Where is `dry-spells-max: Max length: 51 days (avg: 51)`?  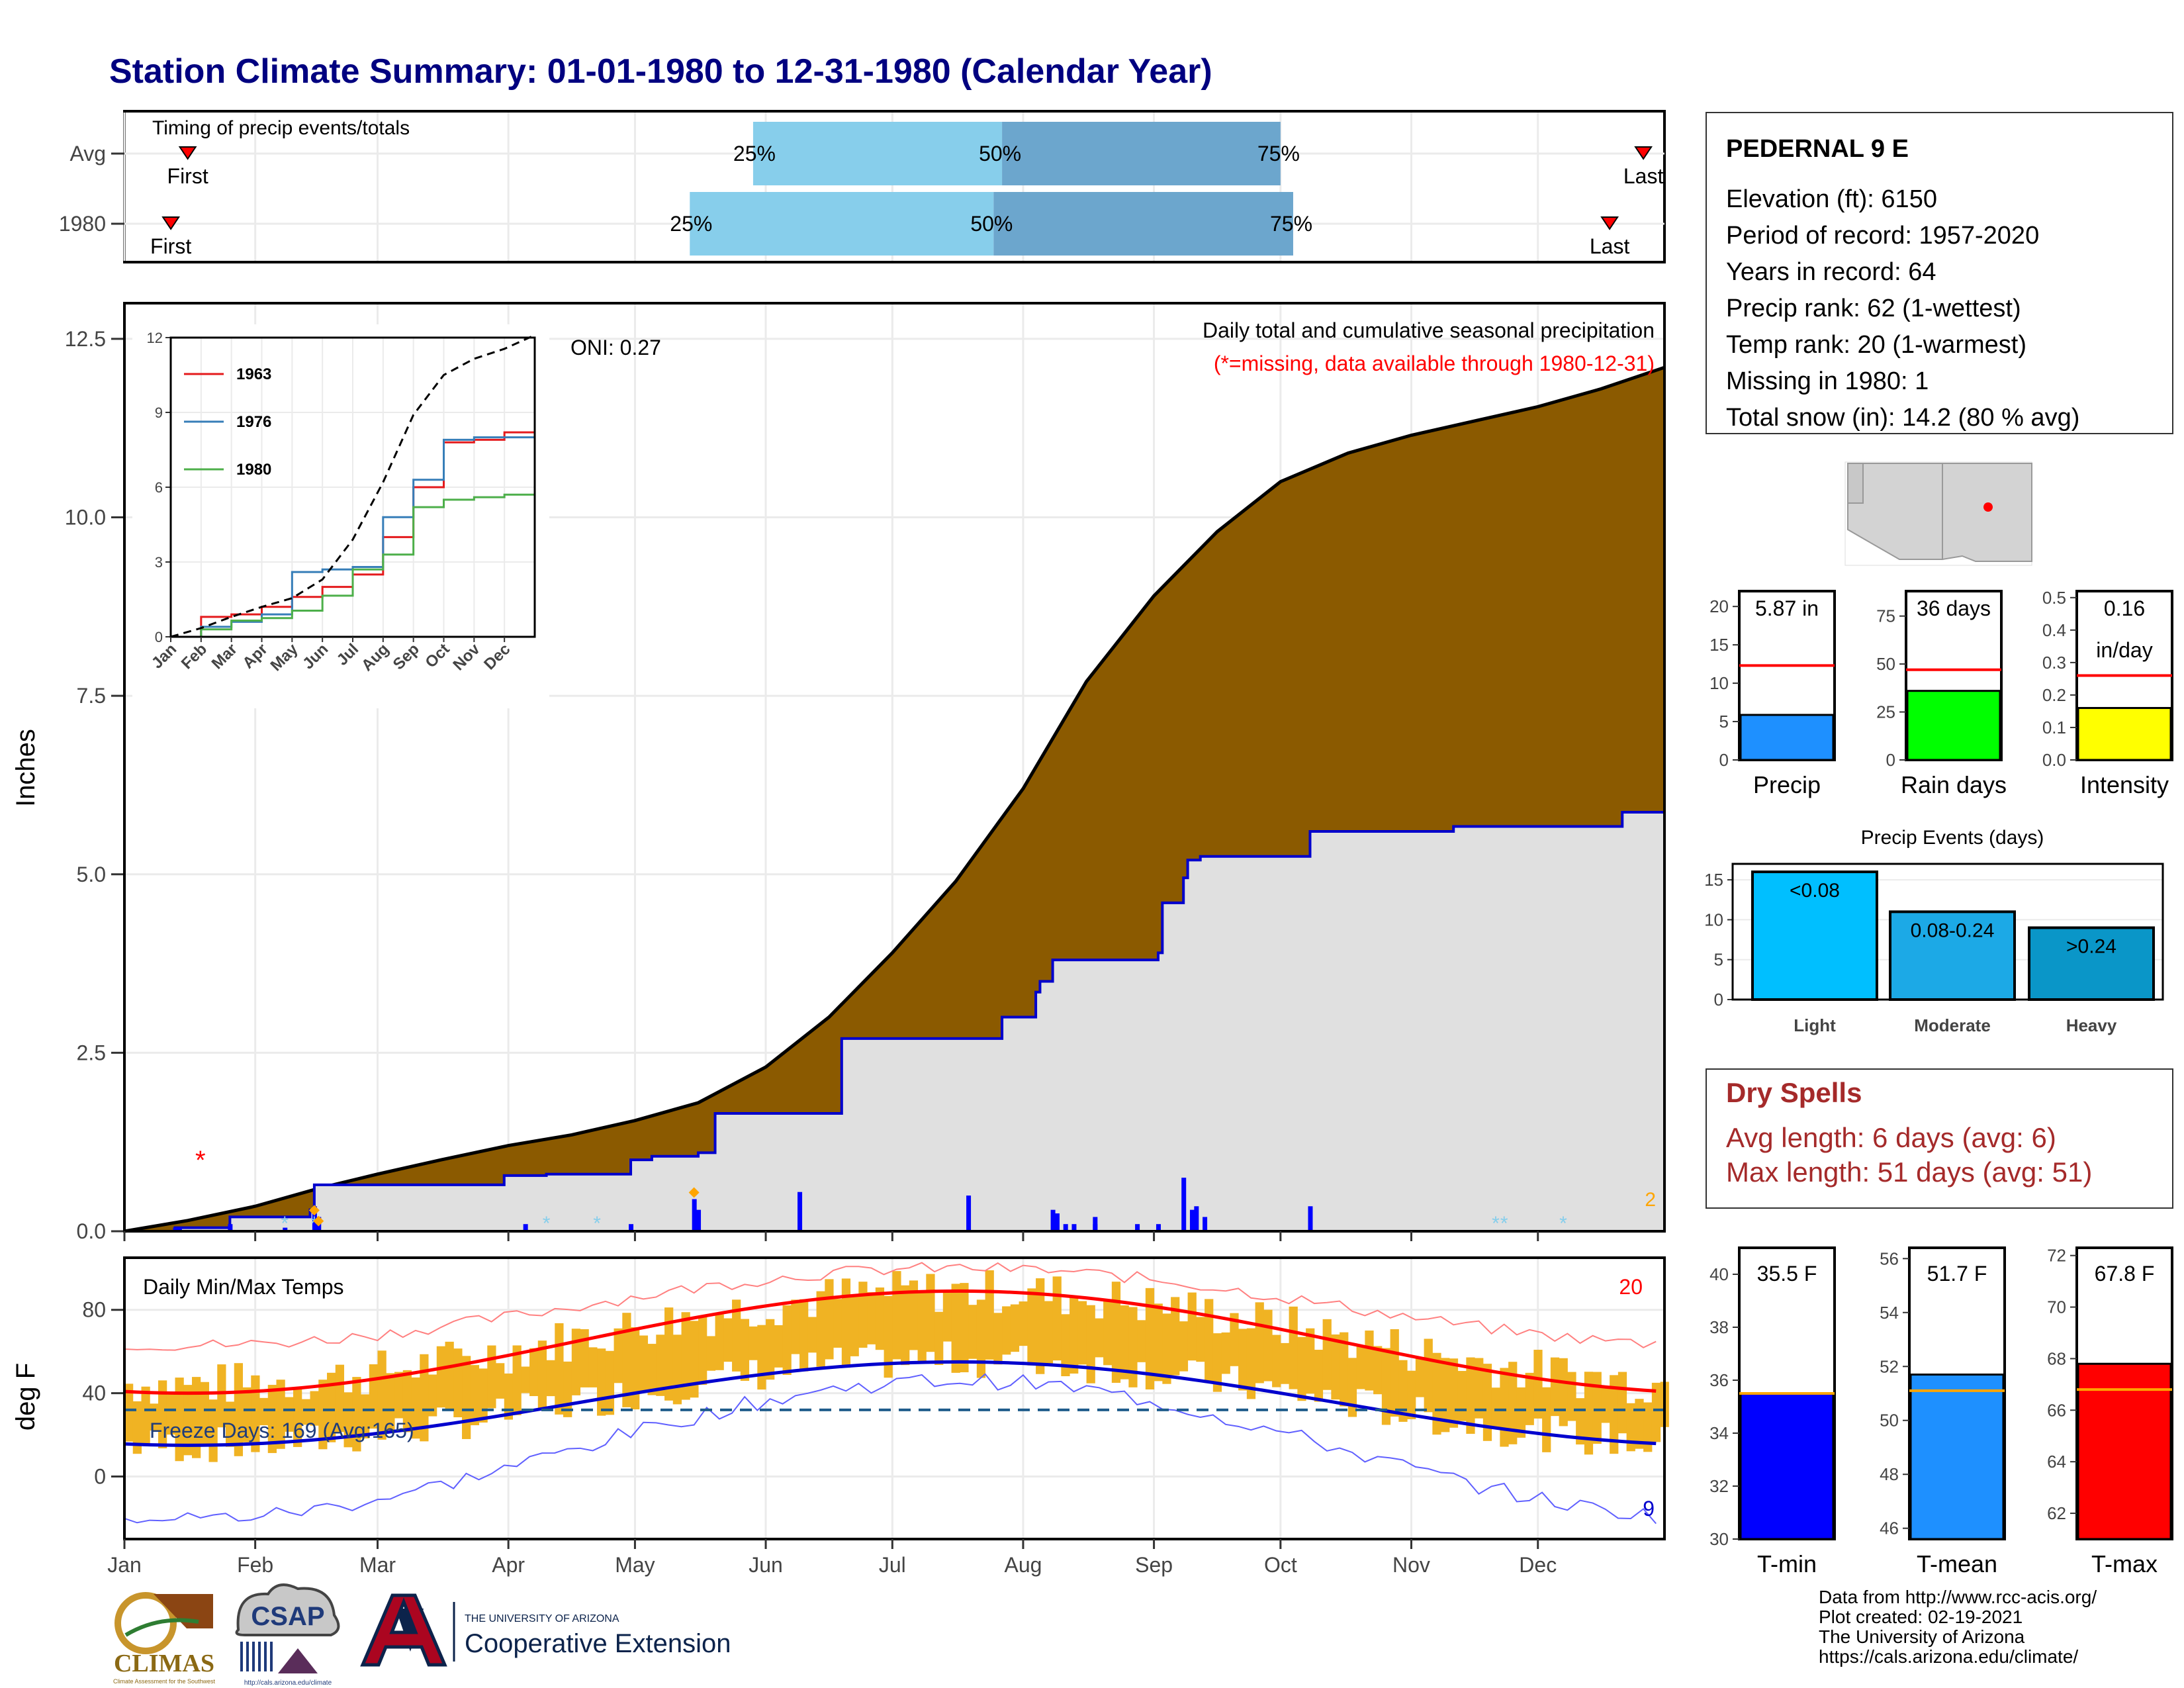 dry-spells-max: Max length: 51 days (avg: 51) is located at coordinates (1909, 1172).